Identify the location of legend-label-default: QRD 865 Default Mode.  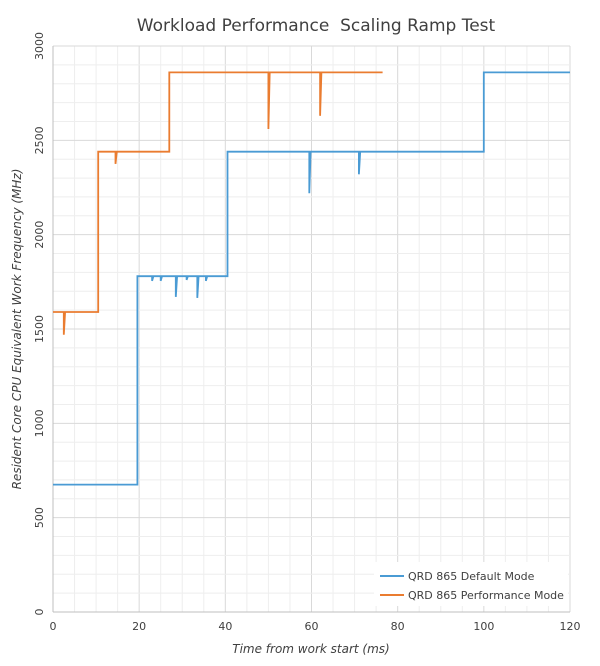
(471, 576).